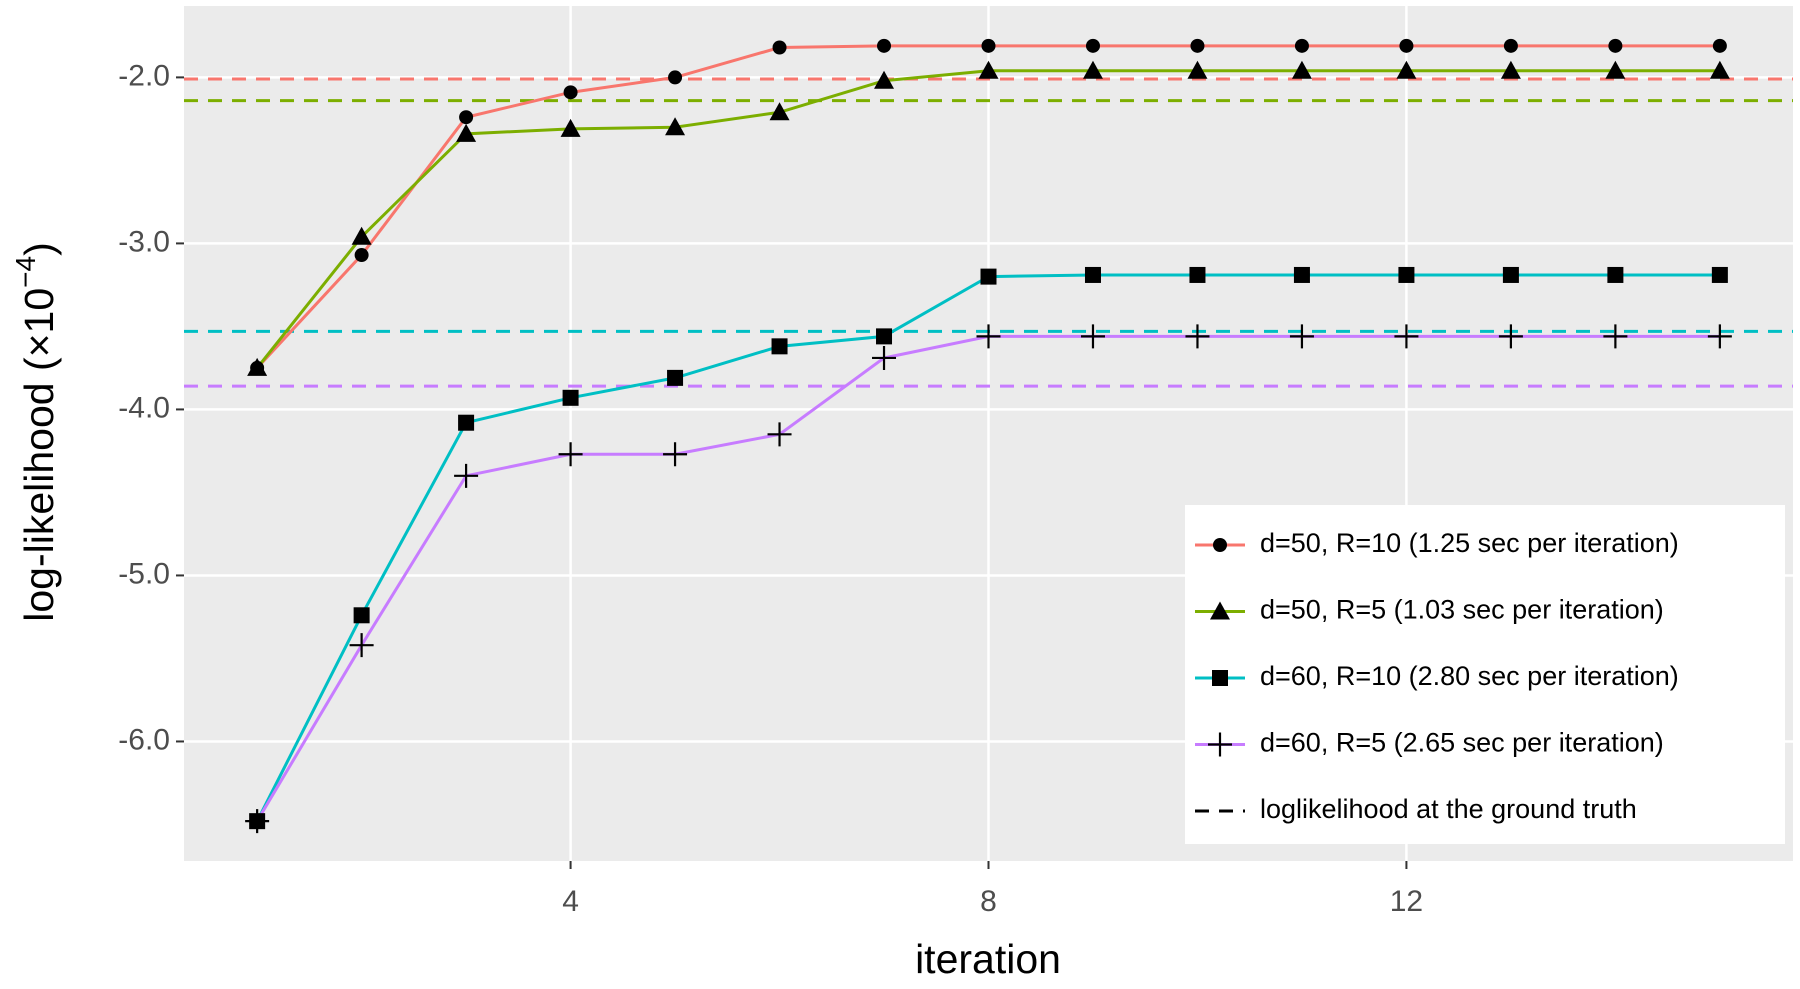 The width and height of the screenshot is (1800, 989). Describe the element at coordinates (25, 272) in the screenshot. I see `y-axis-title-exp: −4` at that location.